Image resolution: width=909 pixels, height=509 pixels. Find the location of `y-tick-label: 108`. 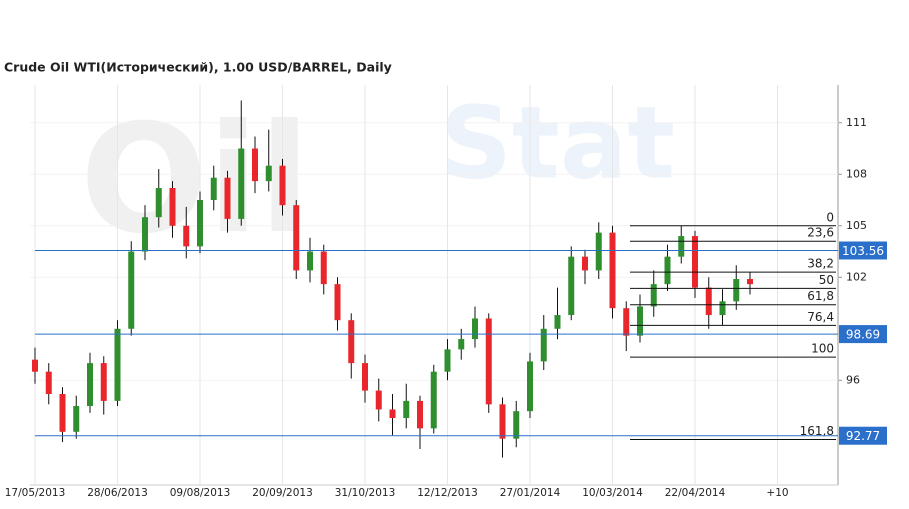

y-tick-label: 108 is located at coordinates (856, 173).